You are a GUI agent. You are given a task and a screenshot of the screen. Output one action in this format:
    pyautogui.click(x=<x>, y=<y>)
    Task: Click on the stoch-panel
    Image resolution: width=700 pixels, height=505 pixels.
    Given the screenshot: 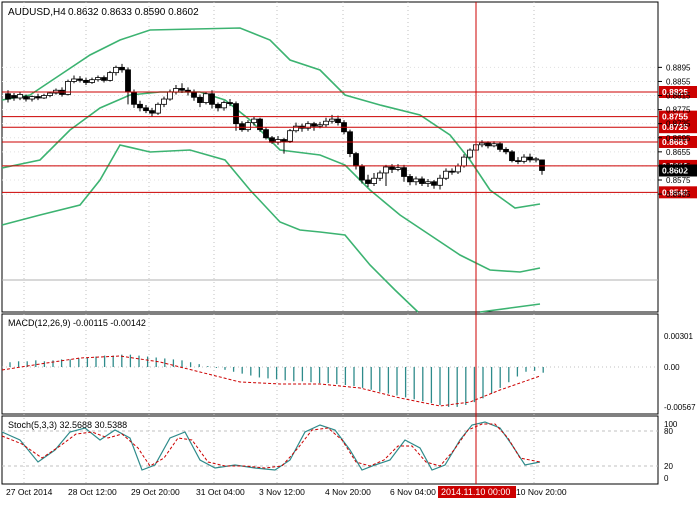 What is the action you would take?
    pyautogui.click(x=330, y=450)
    